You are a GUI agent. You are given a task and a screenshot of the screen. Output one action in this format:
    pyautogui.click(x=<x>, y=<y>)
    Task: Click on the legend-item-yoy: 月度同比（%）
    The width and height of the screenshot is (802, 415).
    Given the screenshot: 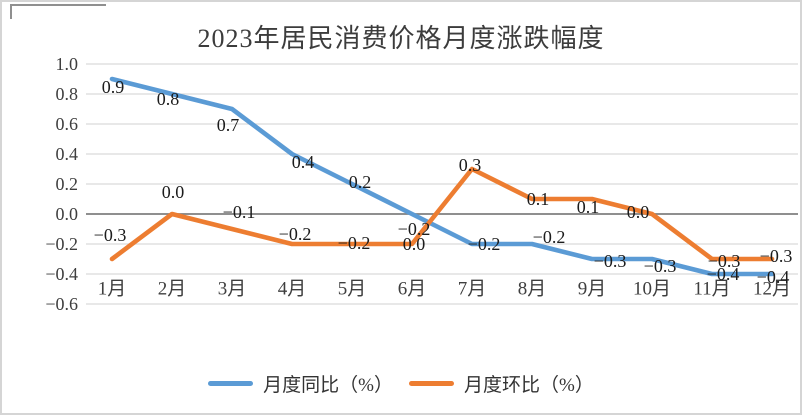 What is the action you would take?
    pyautogui.click(x=300, y=383)
    